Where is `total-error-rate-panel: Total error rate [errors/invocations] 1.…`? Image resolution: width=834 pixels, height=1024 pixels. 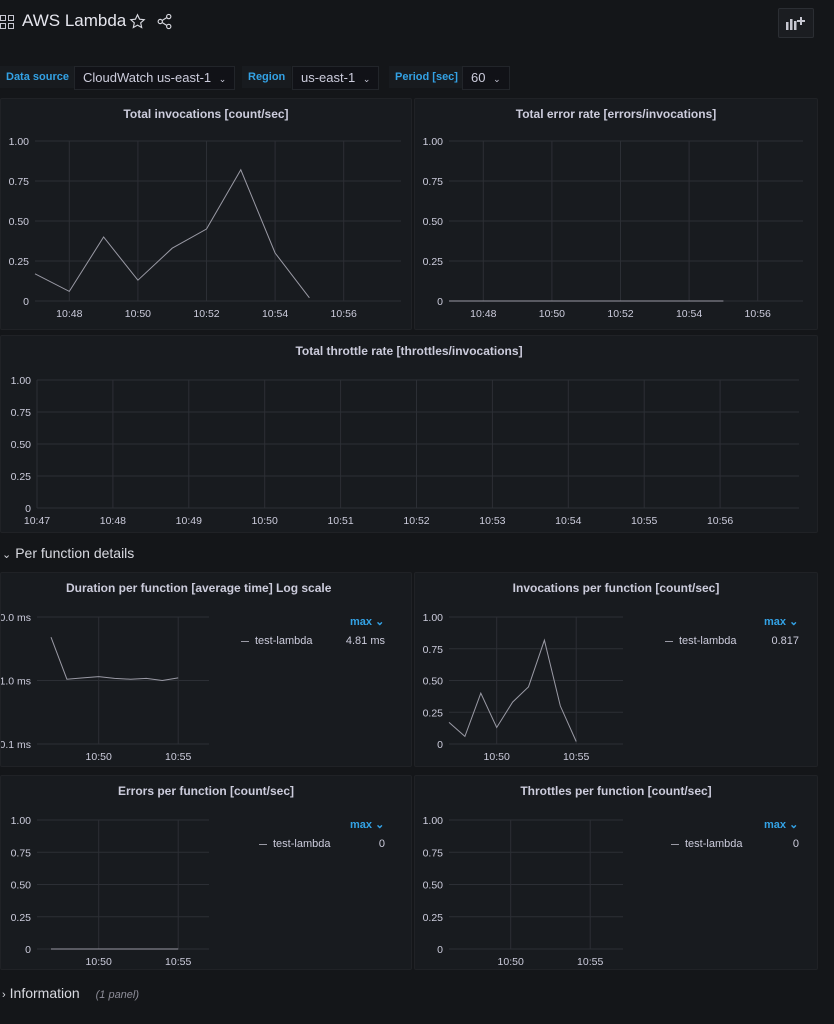
total-error-rate-panel: Total error rate [errors/invocations] 1.… is located at coordinates (616, 214).